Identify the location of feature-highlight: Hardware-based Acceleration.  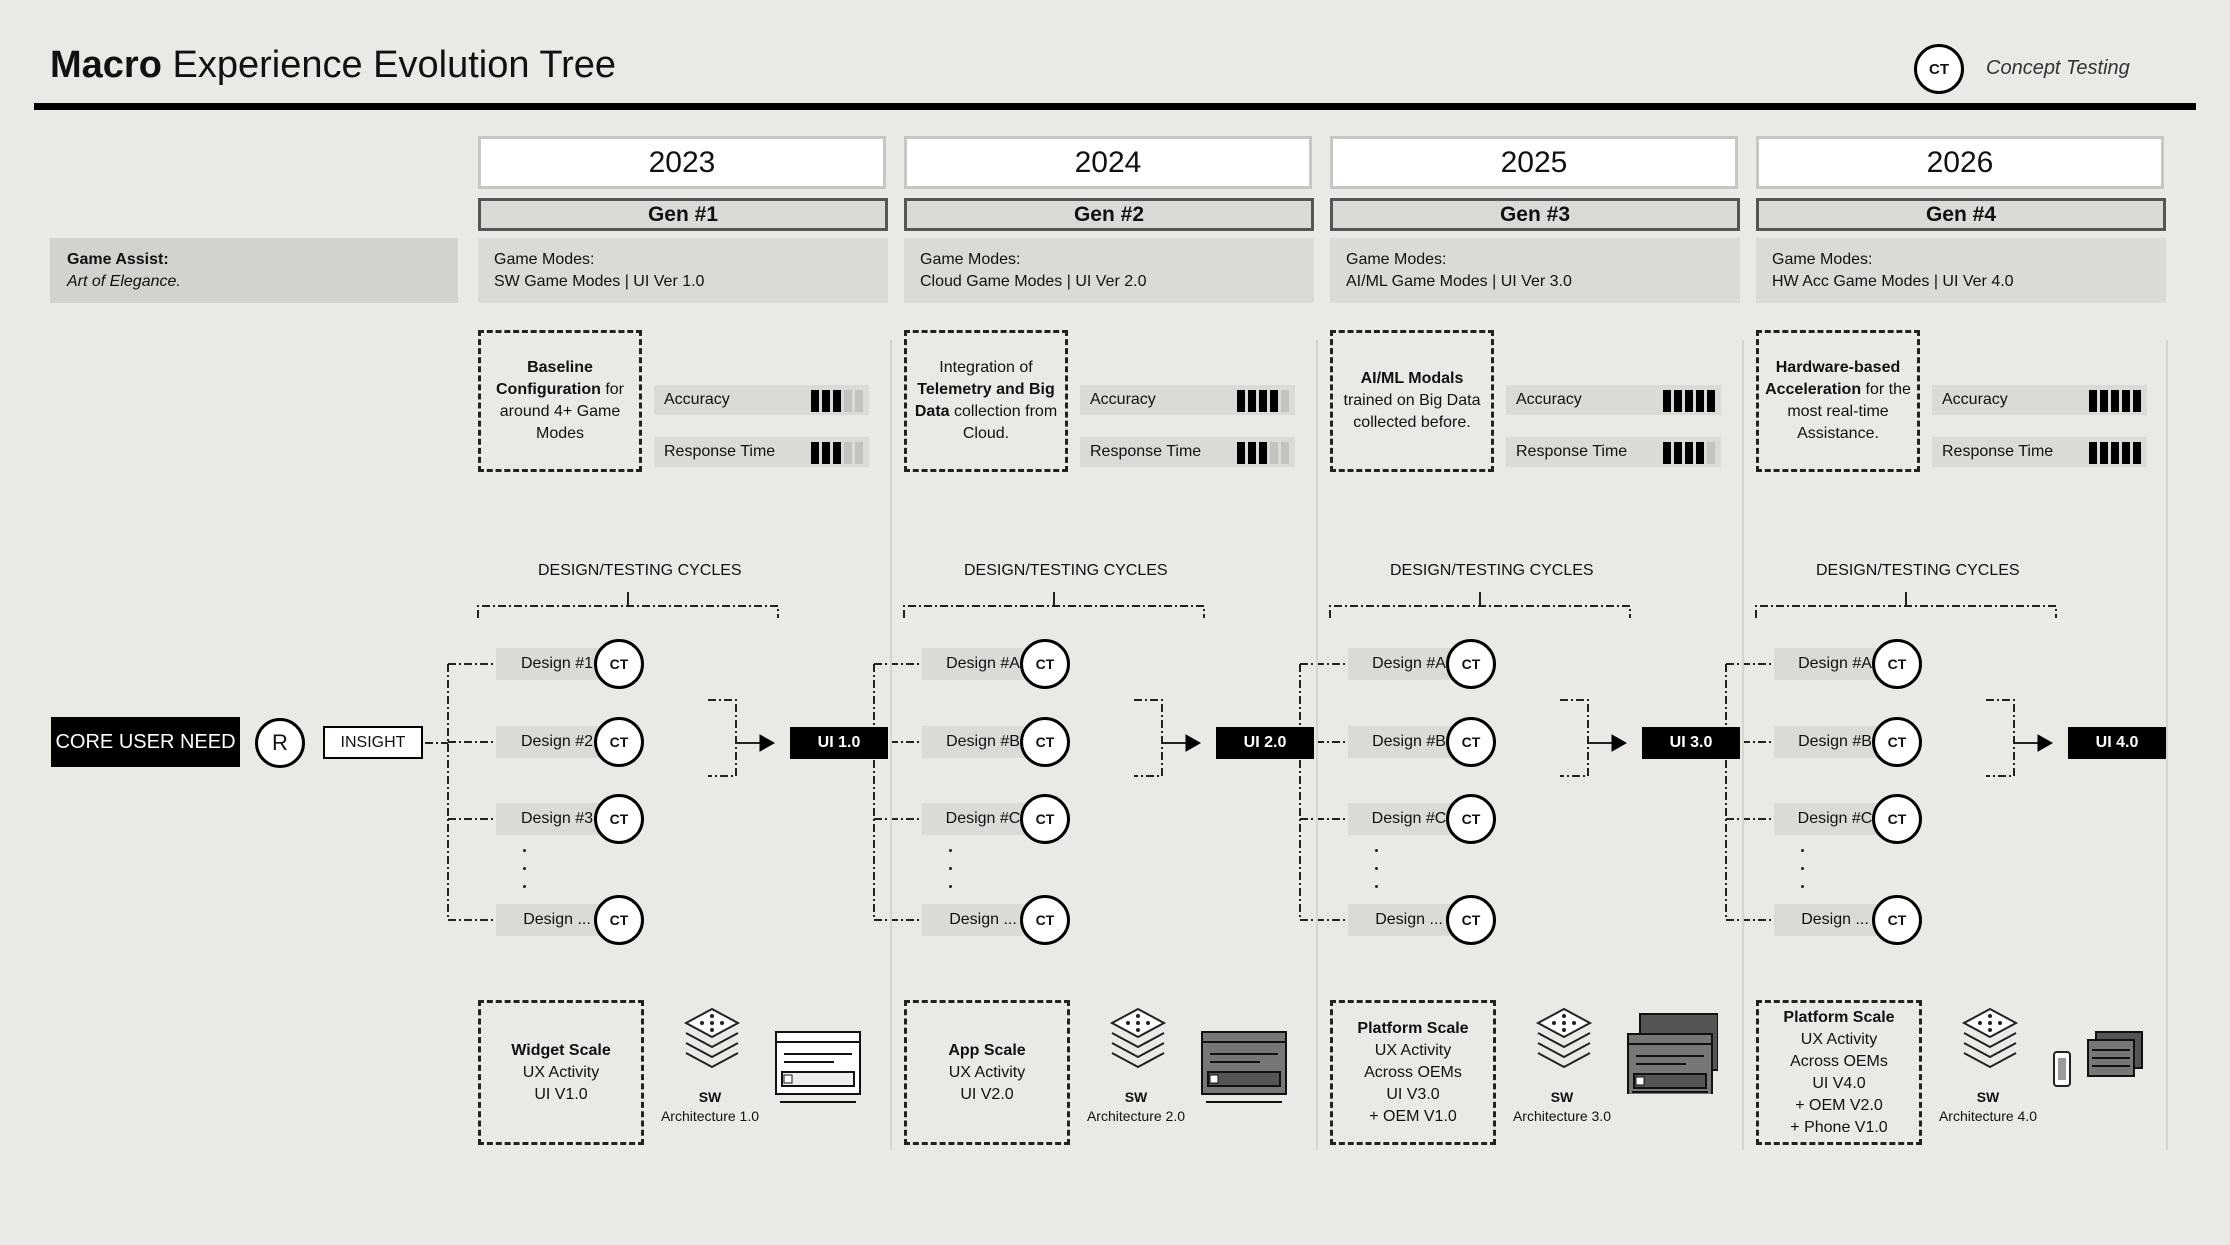
(1833, 378).